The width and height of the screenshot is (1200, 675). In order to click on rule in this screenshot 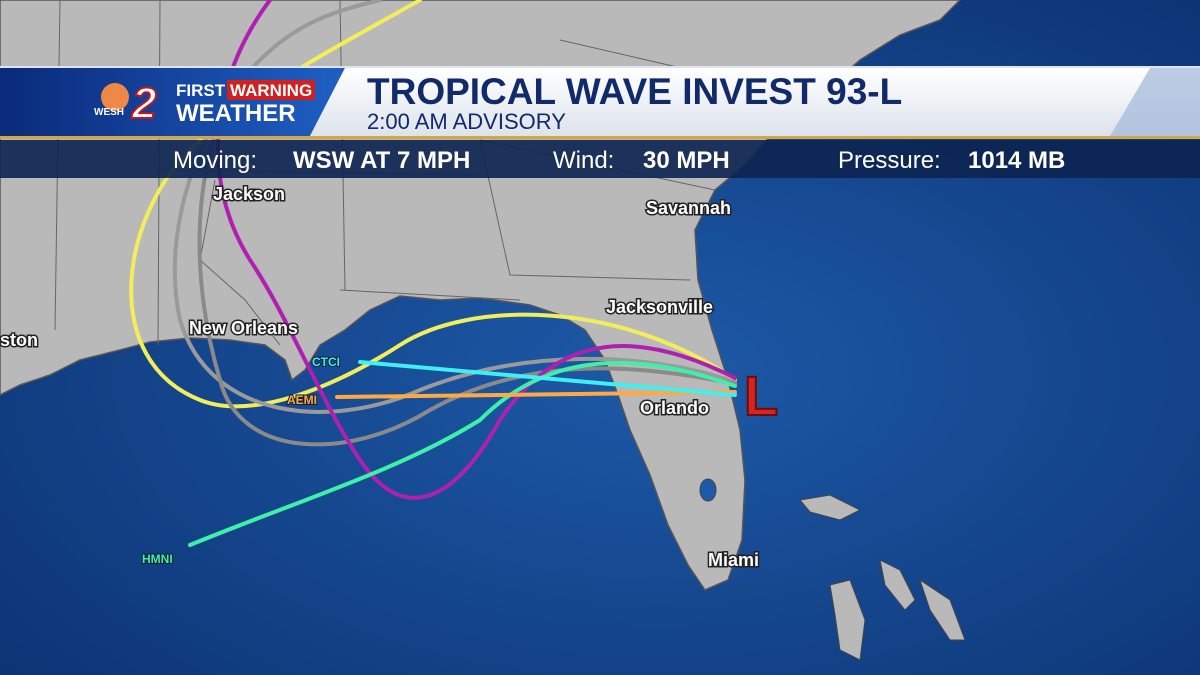, I will do `click(600, 137)`.